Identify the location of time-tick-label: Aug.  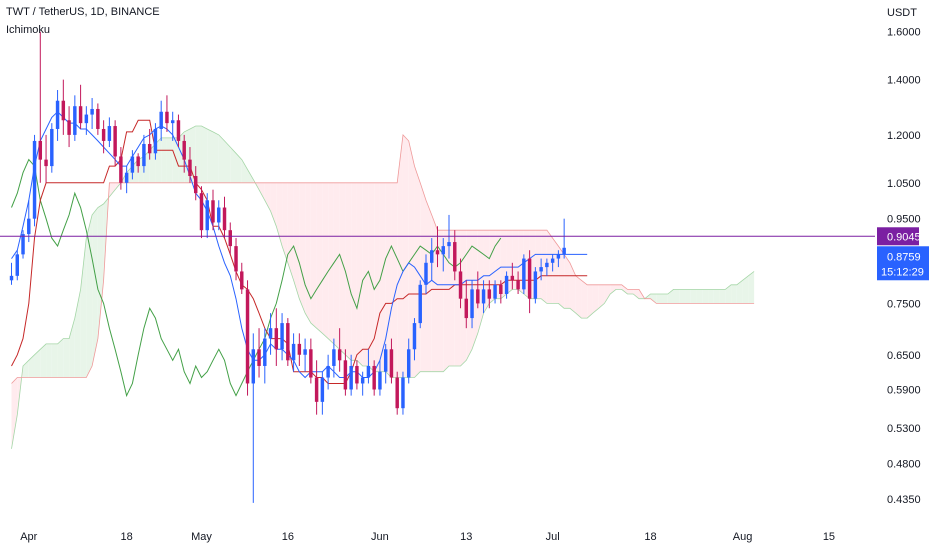
(743, 537).